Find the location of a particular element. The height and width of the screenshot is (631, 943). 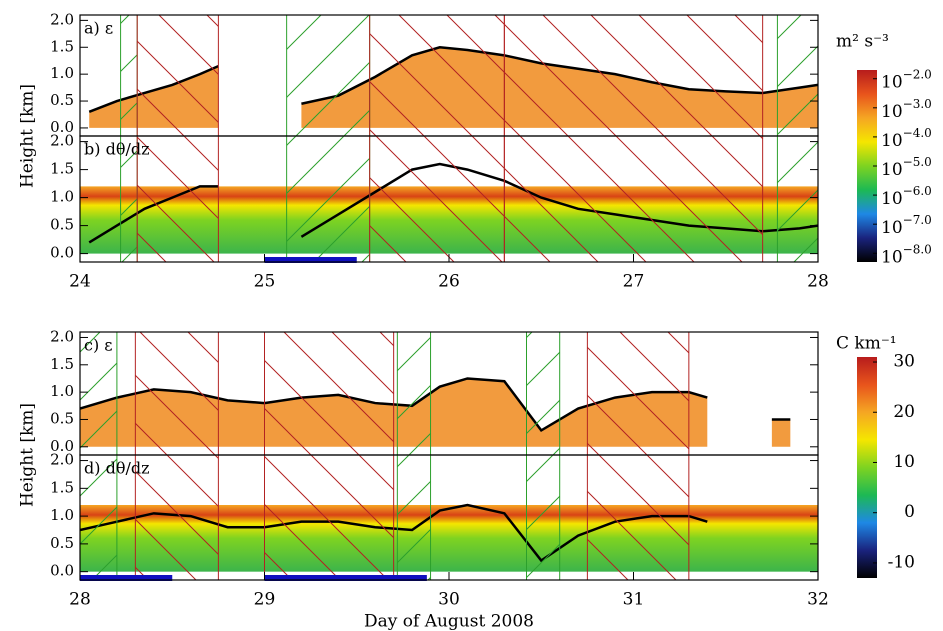

tick-exponent: −8.0 is located at coordinates (917, 249).